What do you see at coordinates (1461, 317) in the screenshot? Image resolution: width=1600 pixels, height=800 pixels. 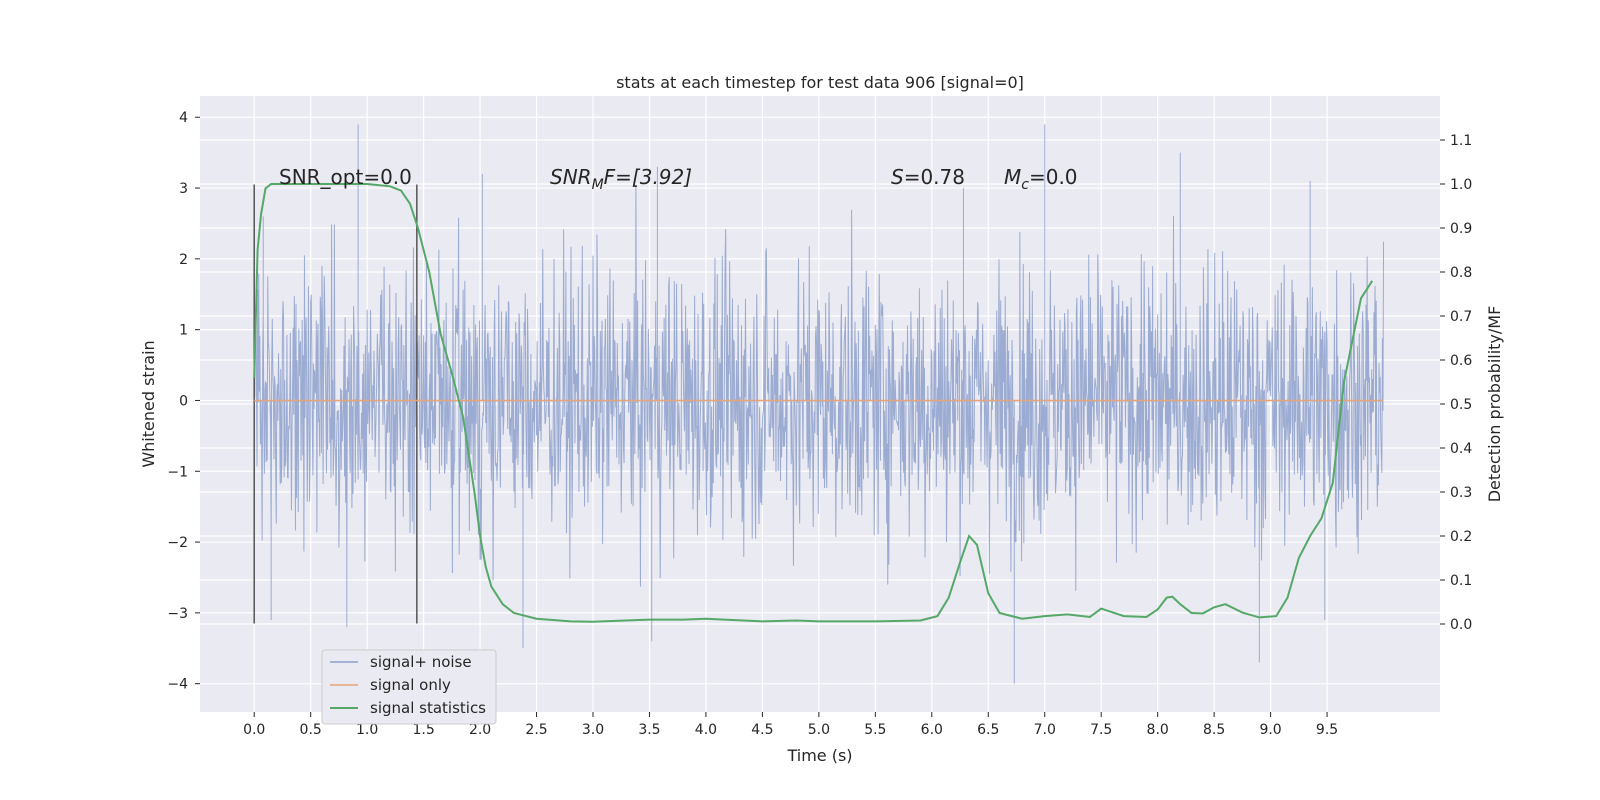 I see `y-right-tick-label: 0.7` at bounding box center [1461, 317].